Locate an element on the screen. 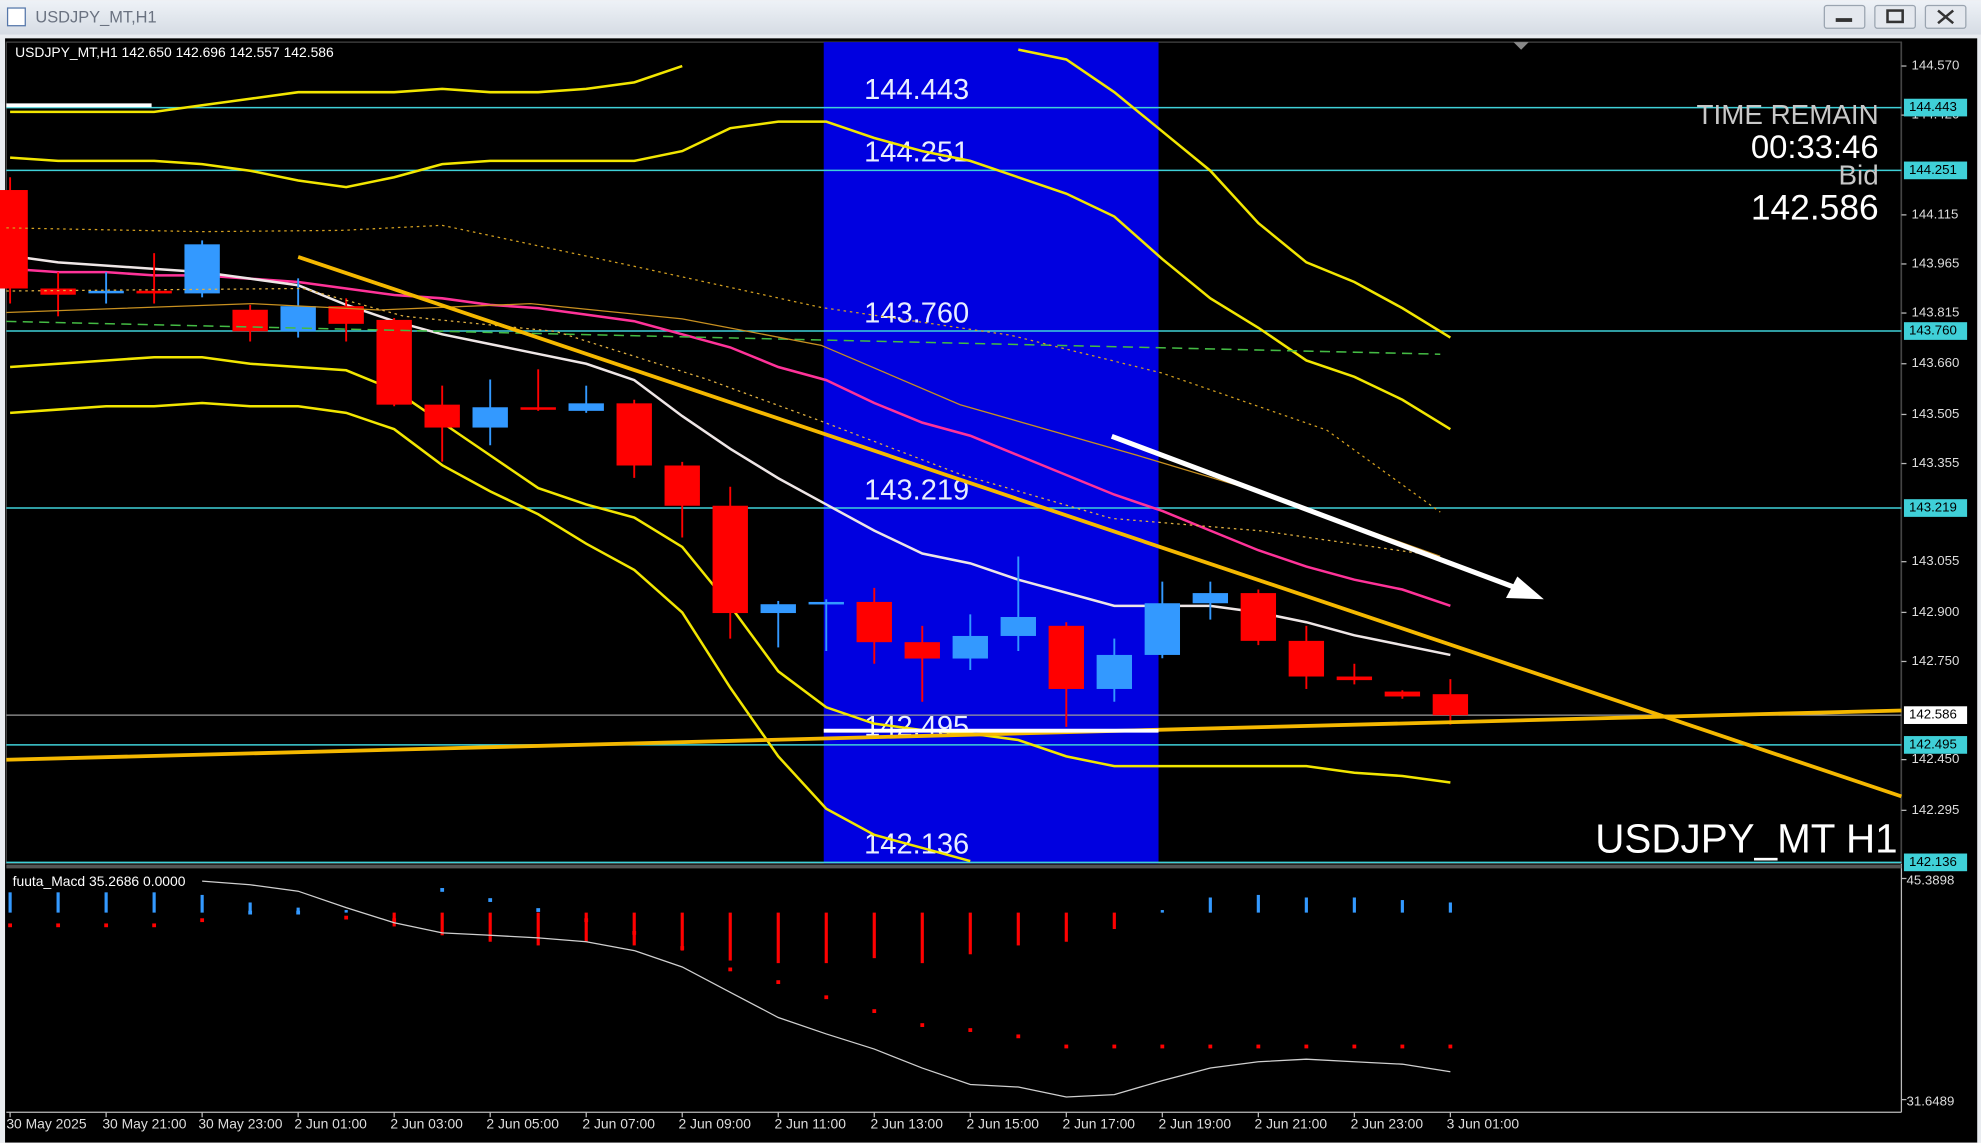 The width and height of the screenshot is (1981, 1143). minimize-button is located at coordinates (1844, 16).